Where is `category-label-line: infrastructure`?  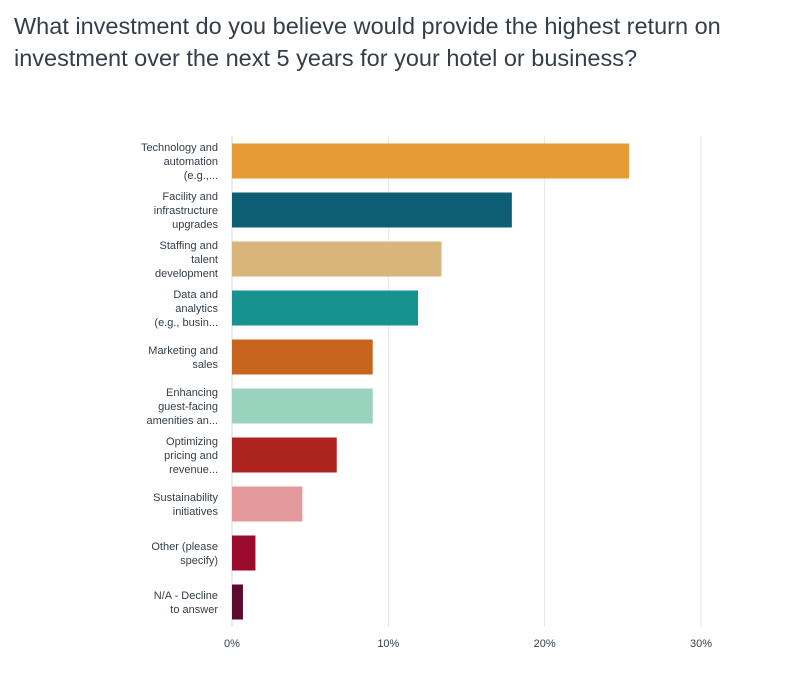 category-label-line: infrastructure is located at coordinates (186, 211).